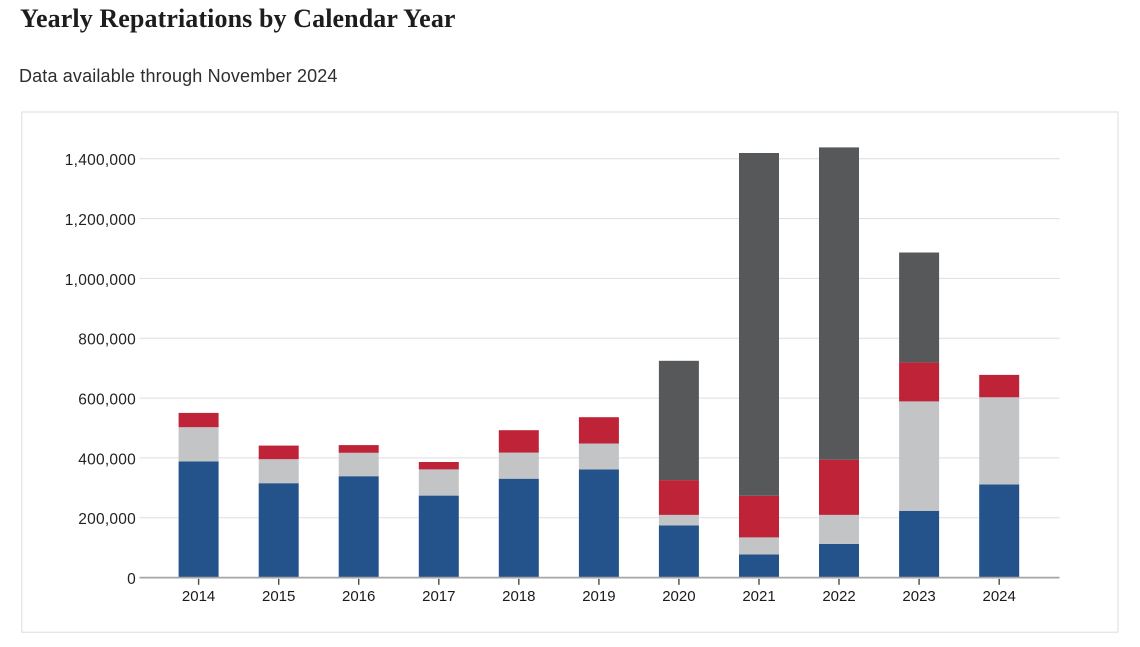 This screenshot has width=1140, height=647. Describe the element at coordinates (518, 596) in the screenshot. I see `svg-text: 2018` at that location.